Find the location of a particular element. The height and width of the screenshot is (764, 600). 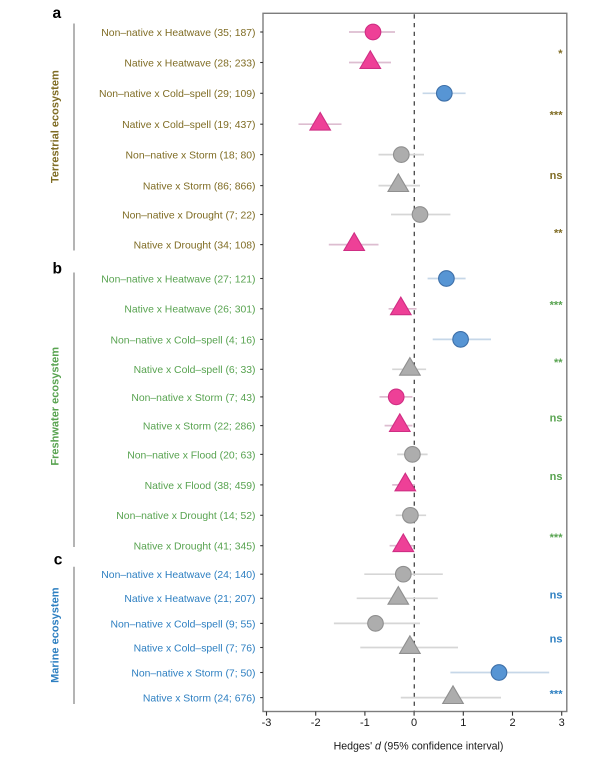

svg-text: Native x Storm (22; 286) is located at coordinates (199, 427).